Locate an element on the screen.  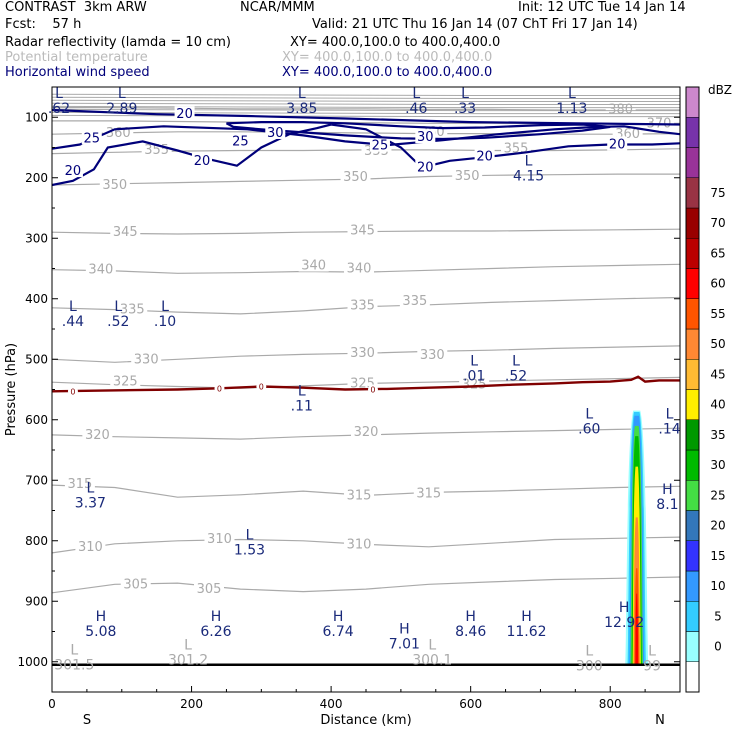
theta-label: 305 is located at coordinates (209, 589).